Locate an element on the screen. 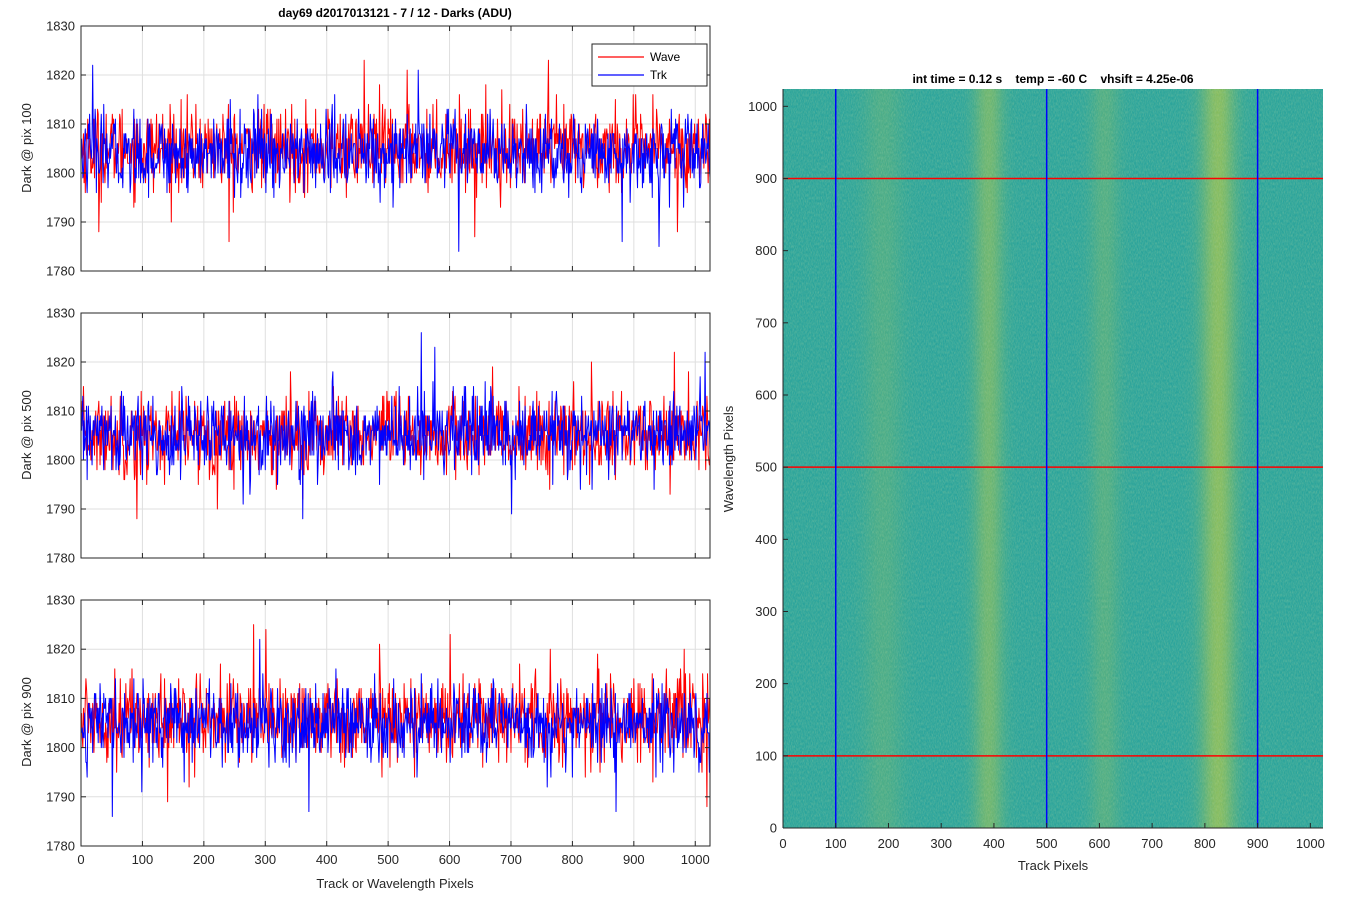  x-tick-label: 500 is located at coordinates (388, 859).